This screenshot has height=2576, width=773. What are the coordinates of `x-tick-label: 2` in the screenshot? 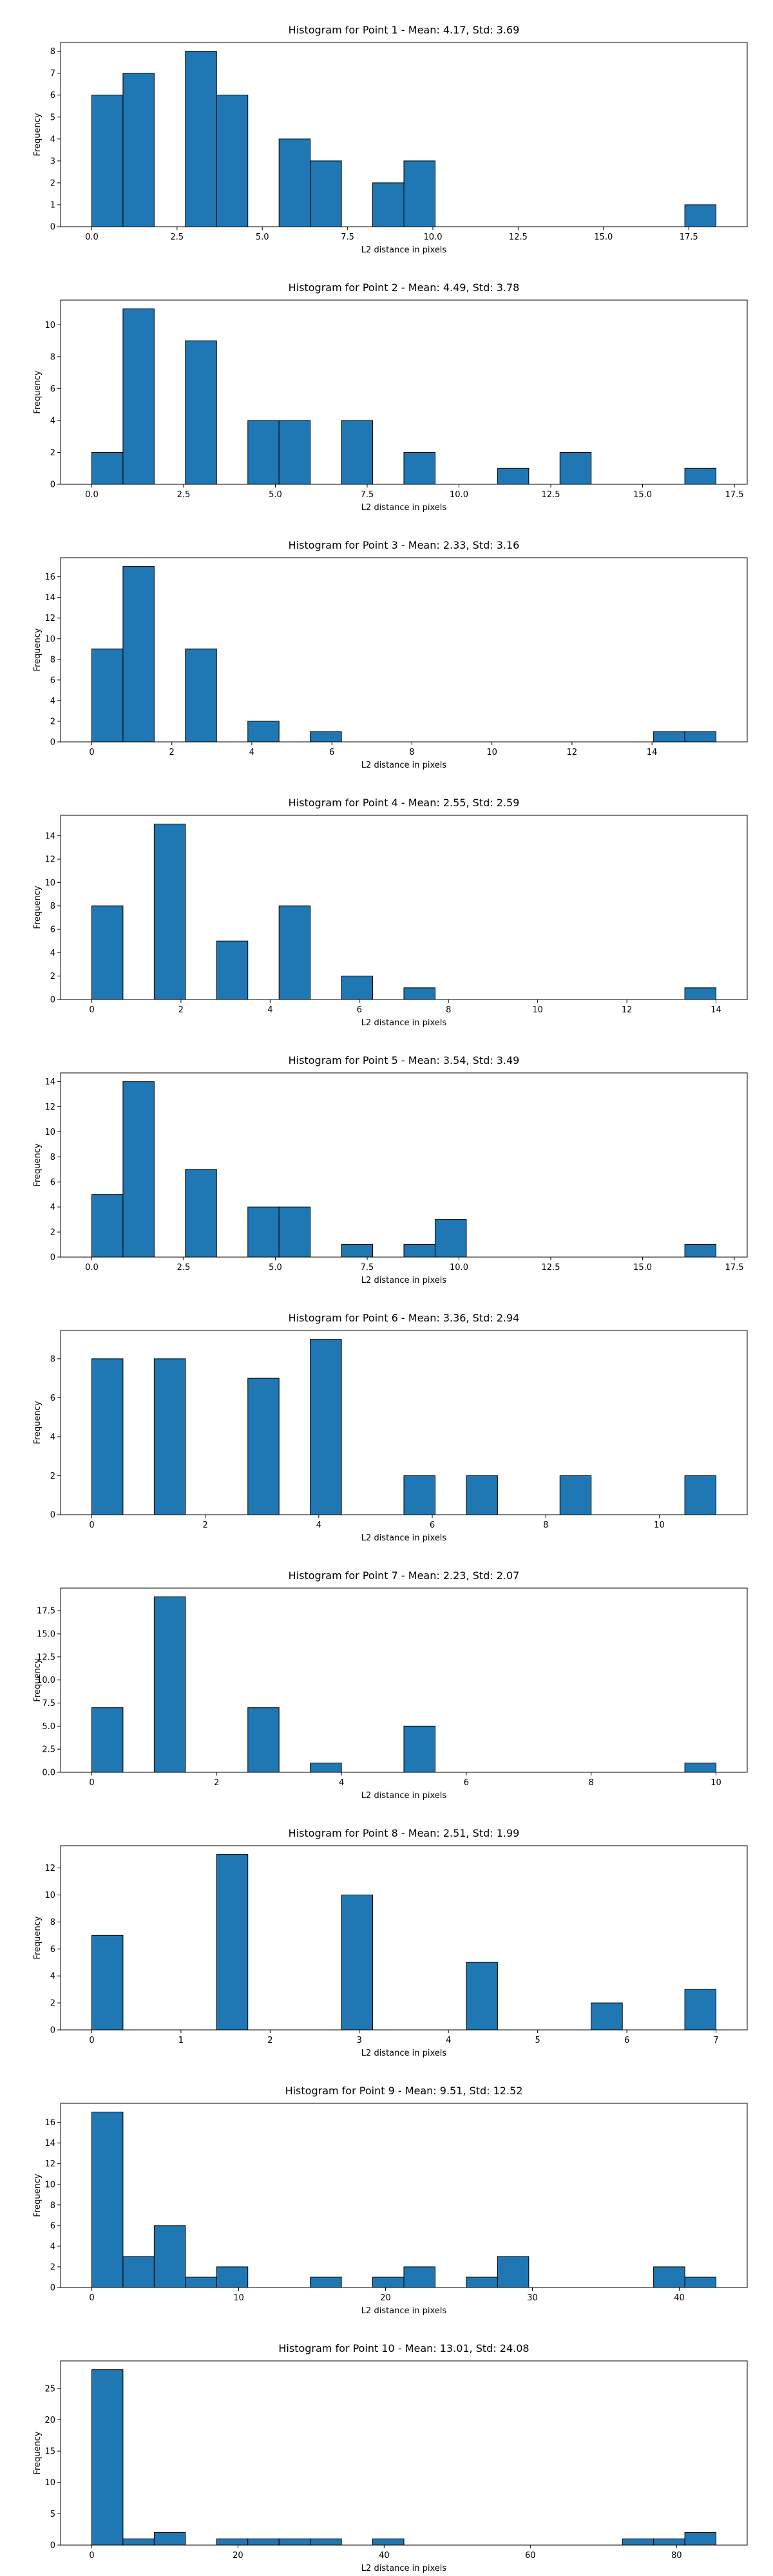 It's located at (216, 1783).